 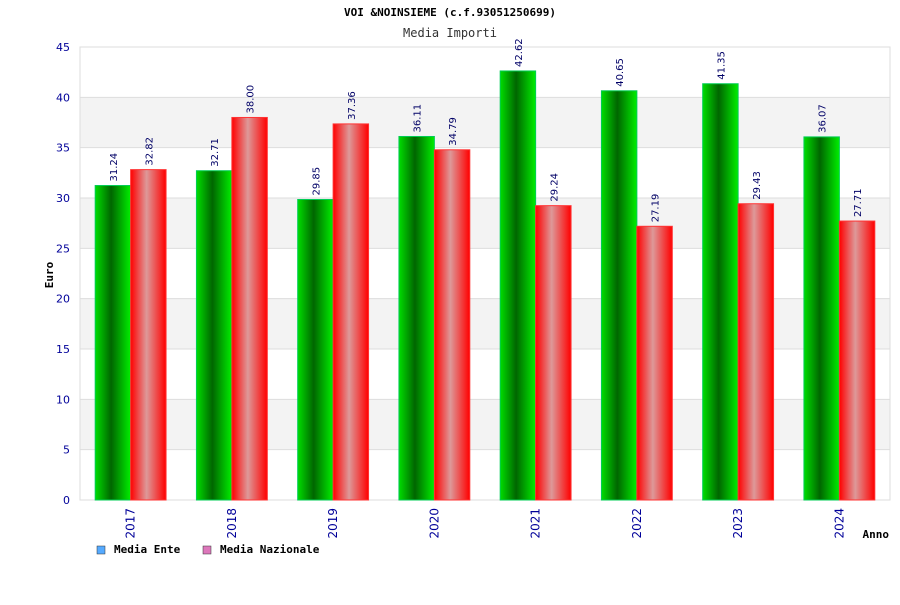 I want to click on y-axis-label: Euro, so click(x=49, y=274).